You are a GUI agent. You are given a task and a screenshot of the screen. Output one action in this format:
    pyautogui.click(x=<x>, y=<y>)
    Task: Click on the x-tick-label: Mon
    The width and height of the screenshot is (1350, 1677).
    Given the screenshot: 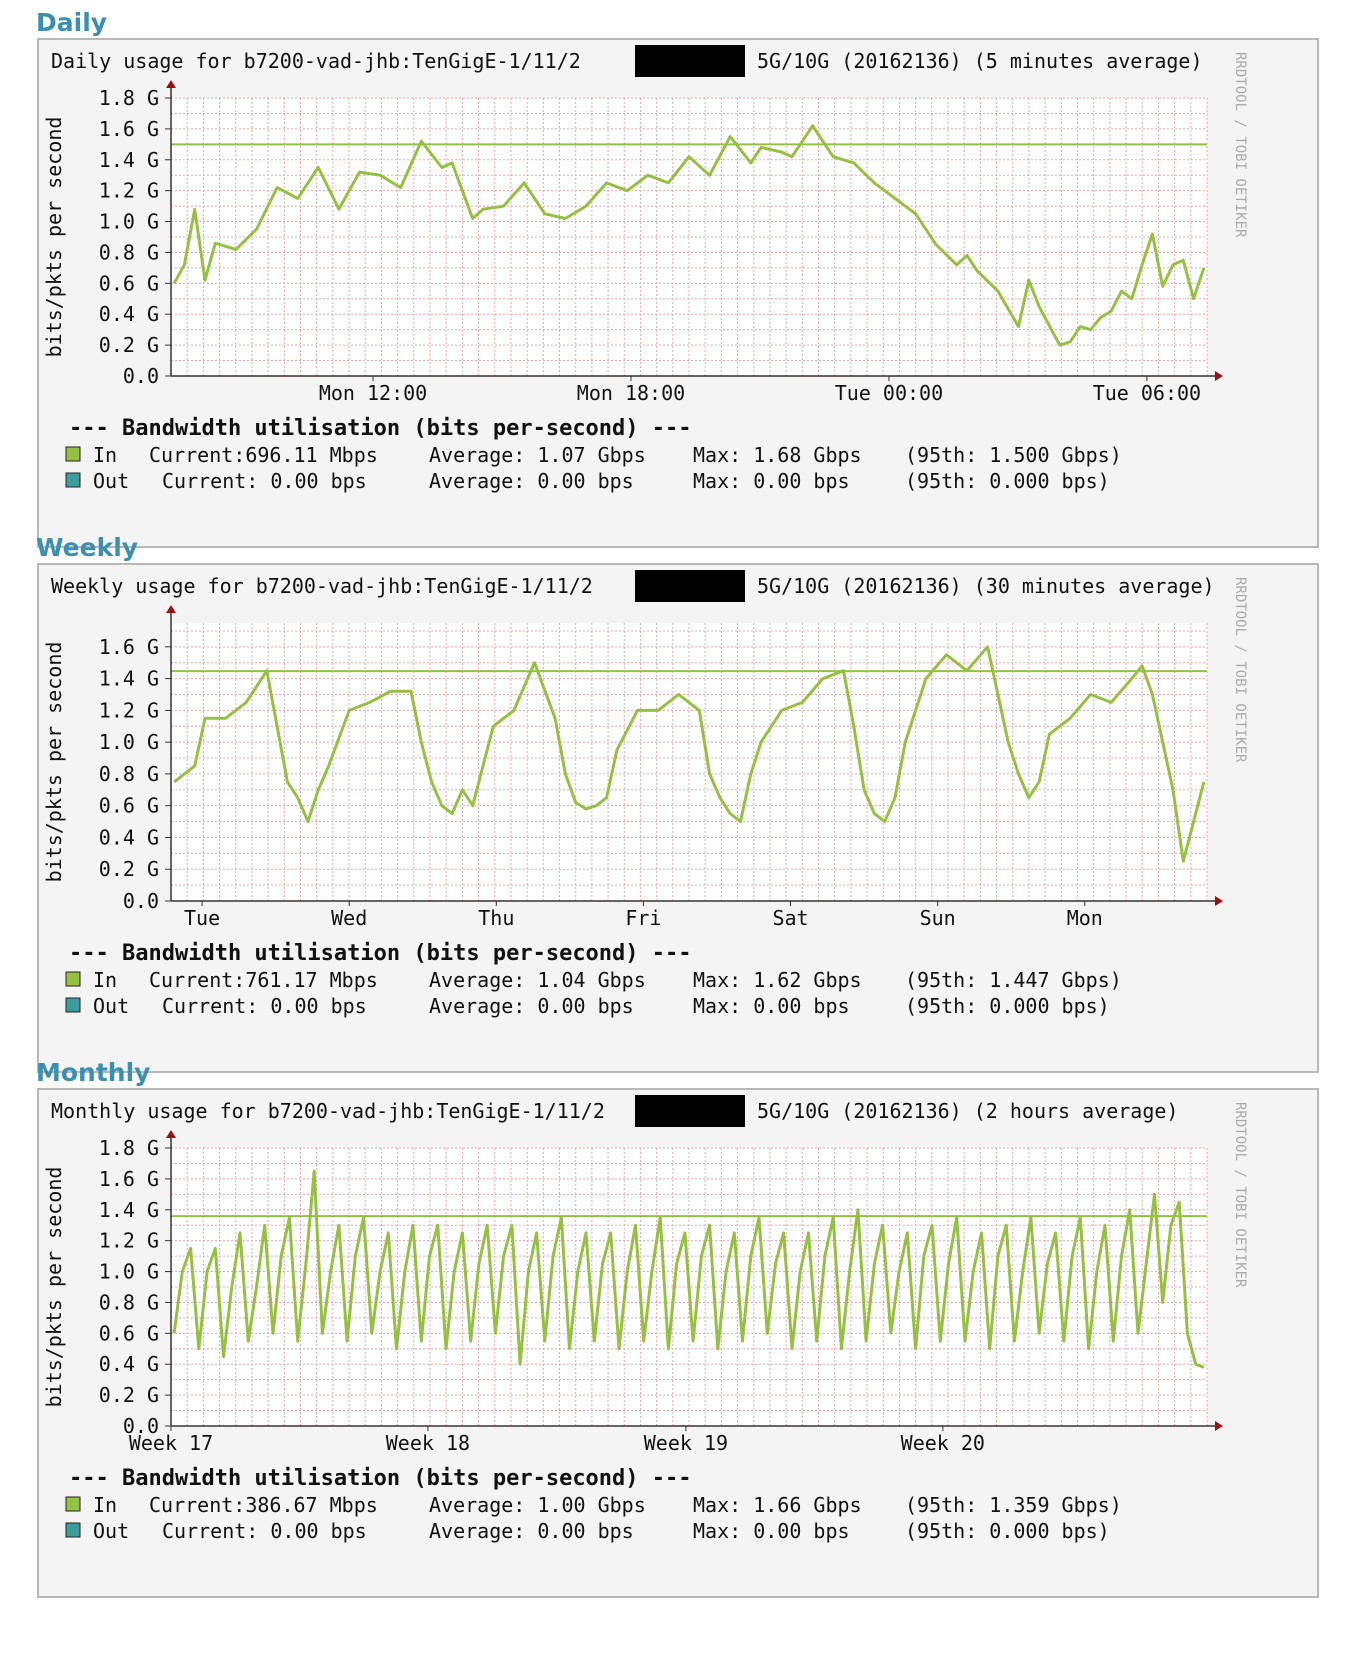 What is the action you would take?
    pyautogui.click(x=1085, y=918)
    